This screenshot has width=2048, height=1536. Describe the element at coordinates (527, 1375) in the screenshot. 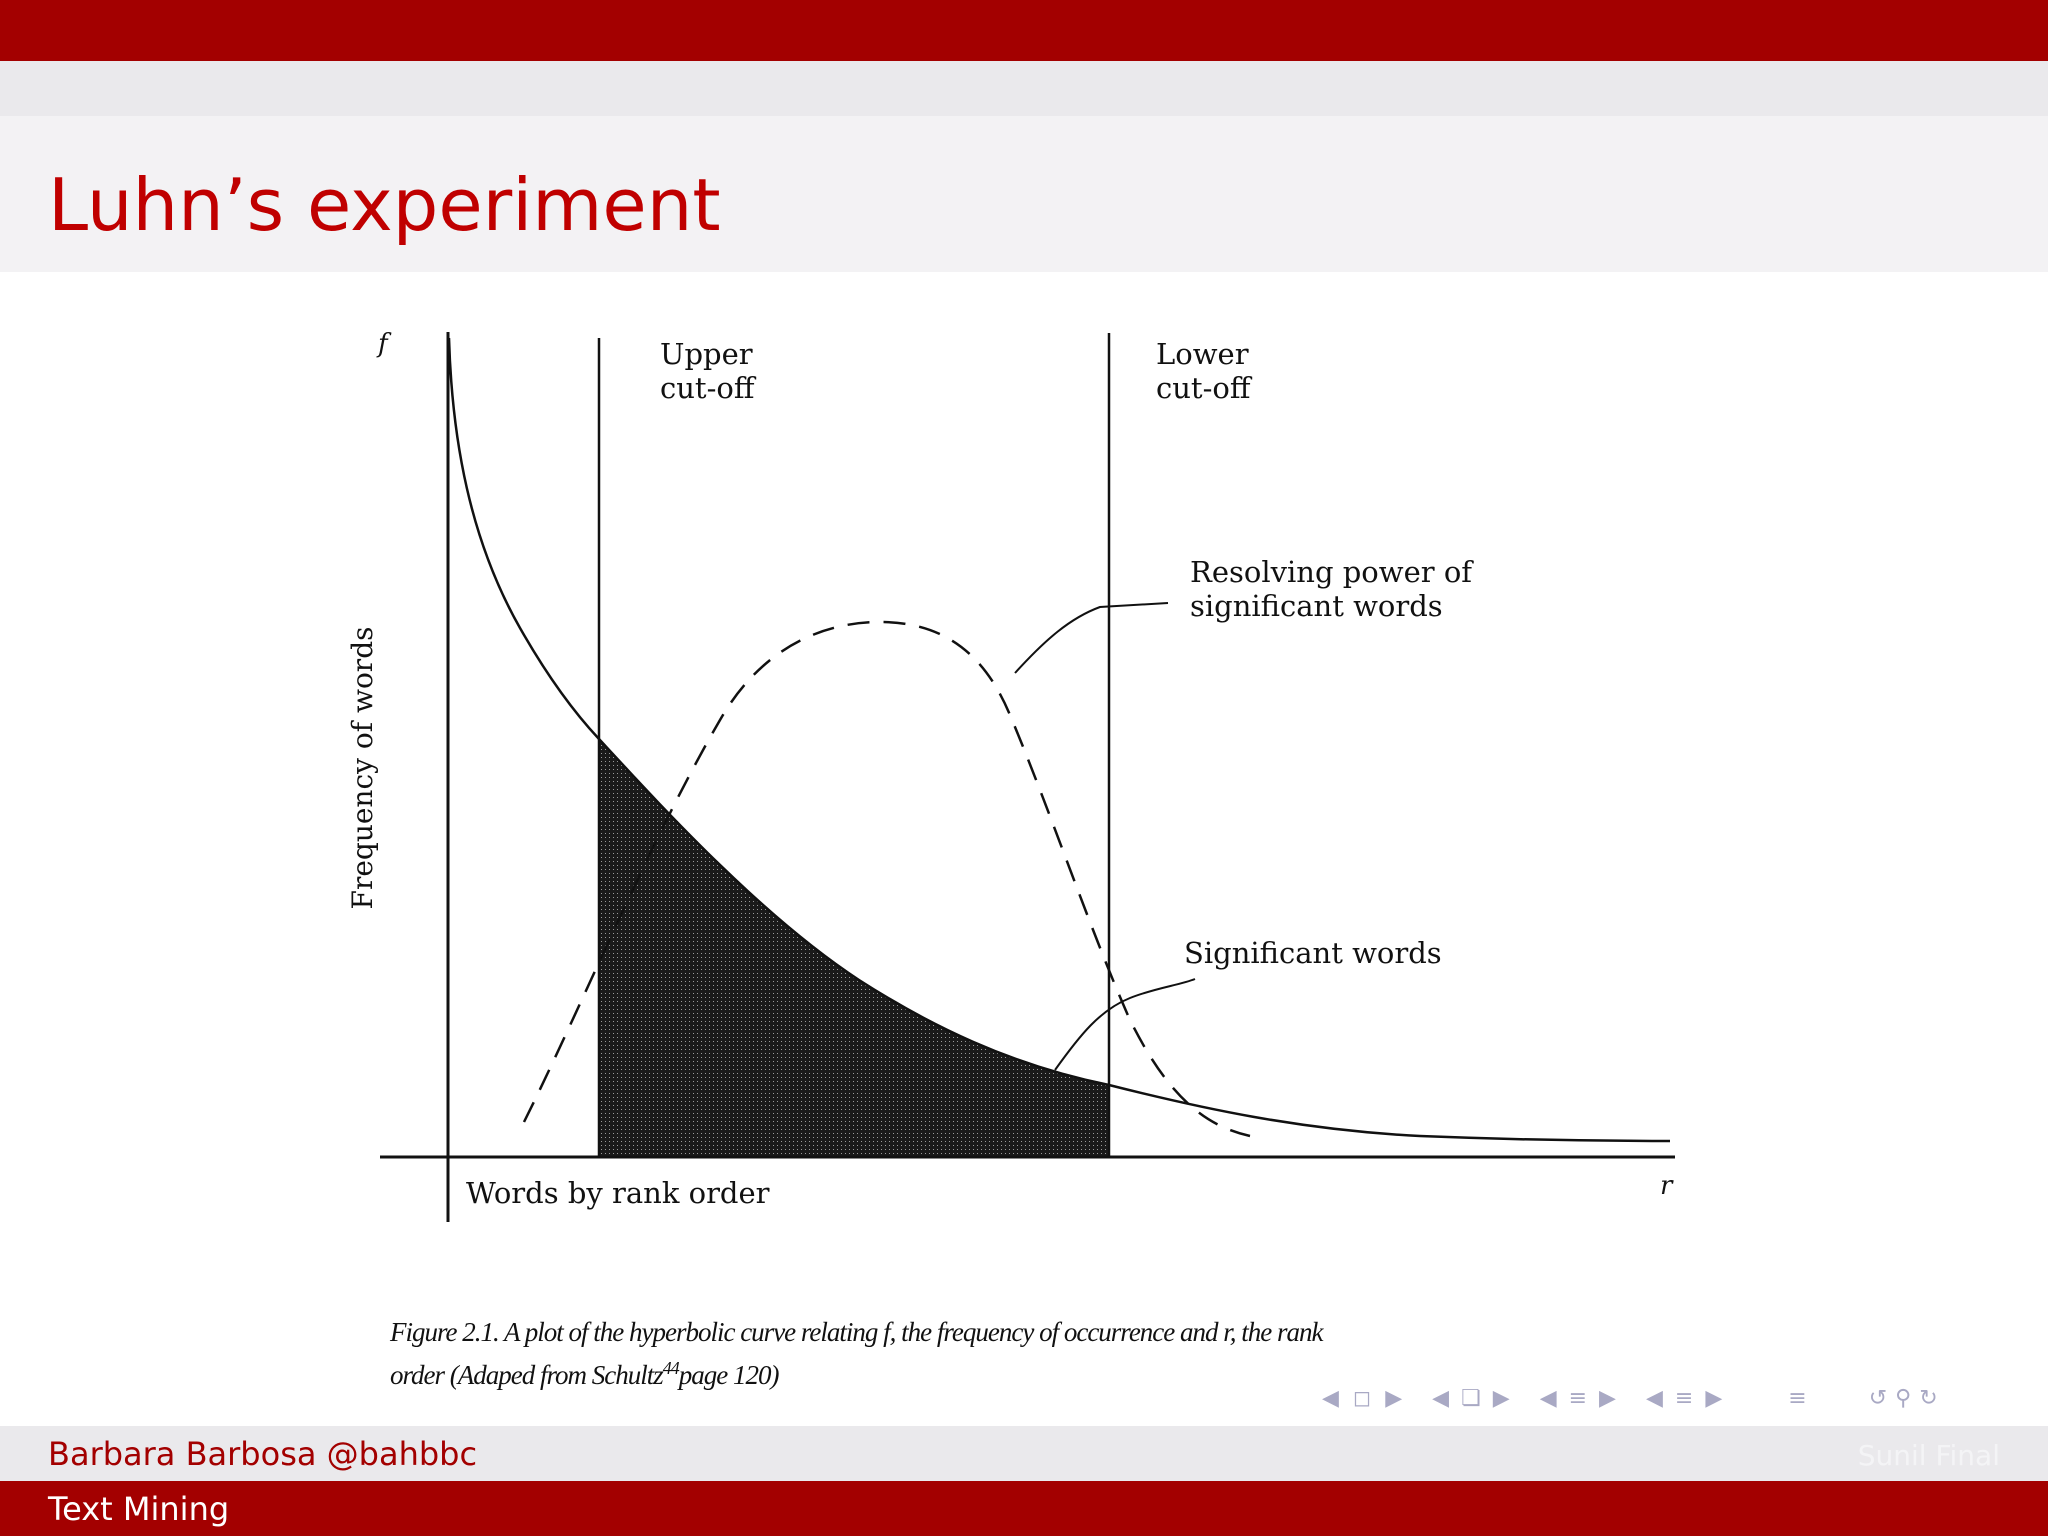

I see `caption-line-2: order (Adaped from Schultz` at that location.